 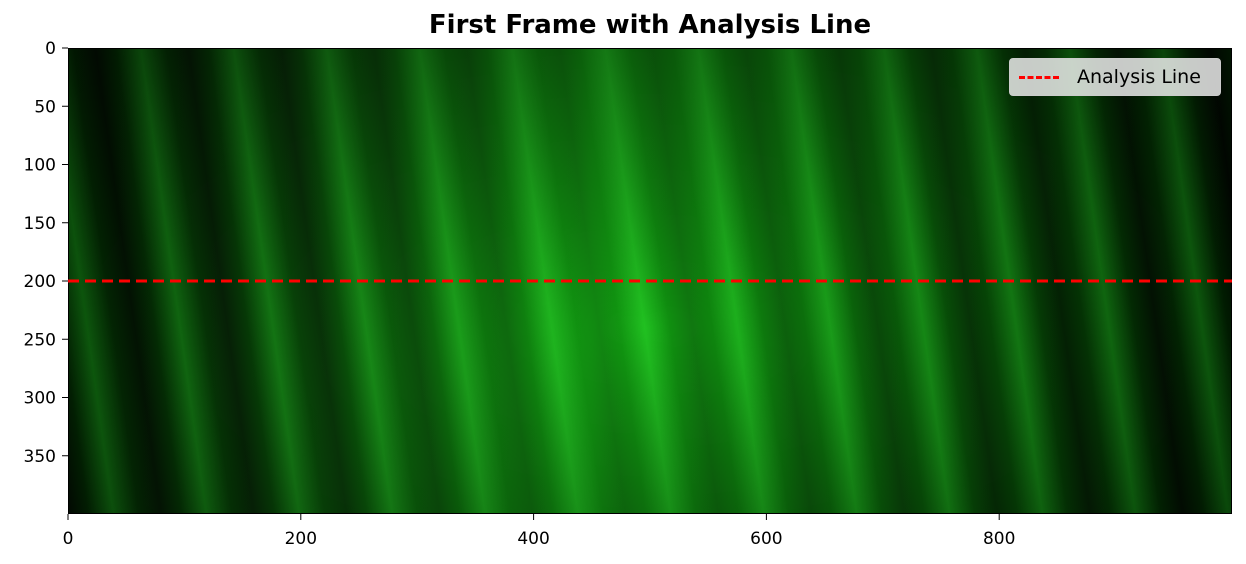 I want to click on x-tick-label: 400, so click(x=533, y=539).